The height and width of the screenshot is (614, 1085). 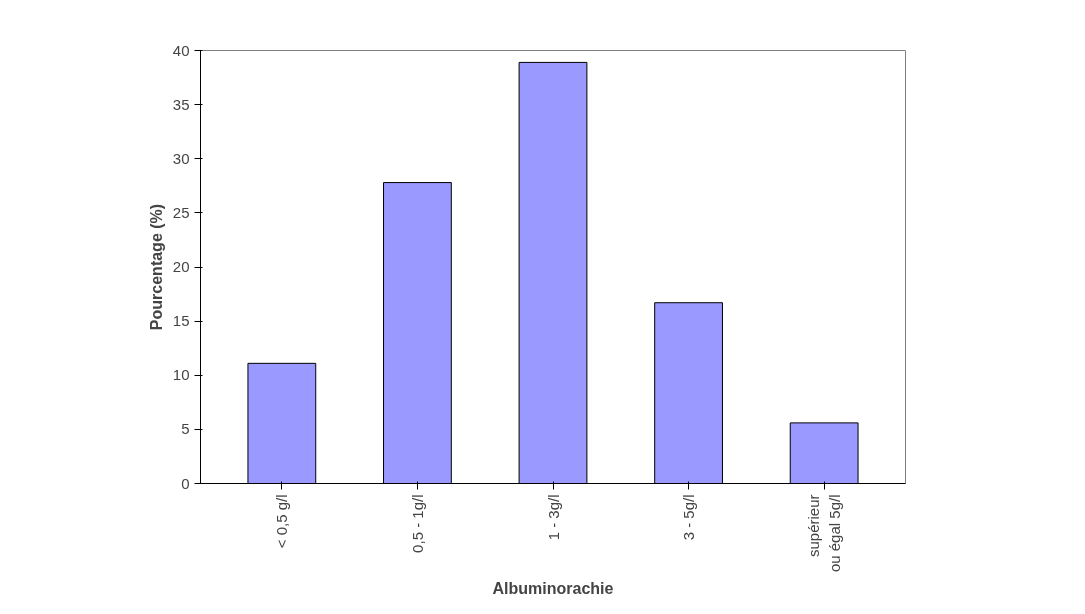 What do you see at coordinates (181, 321) in the screenshot?
I see `y-tick-label: 15` at bounding box center [181, 321].